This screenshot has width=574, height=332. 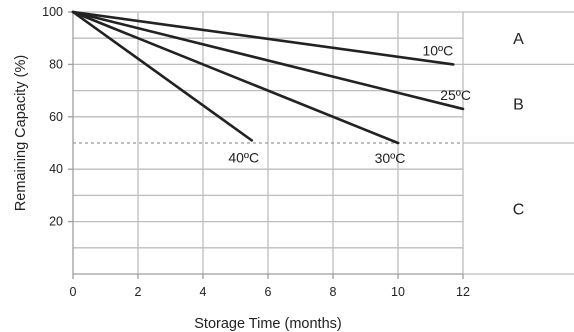 What do you see at coordinates (56, 117) in the screenshot?
I see `y-tick-label-60: 60` at bounding box center [56, 117].